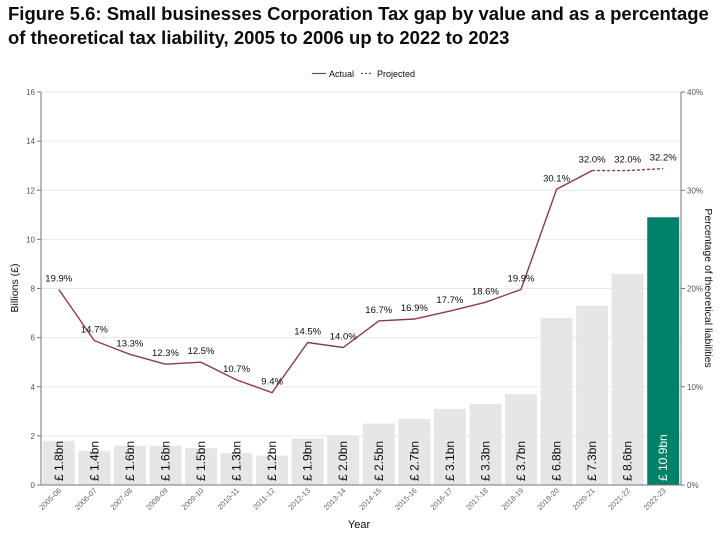 The image size is (724, 539). What do you see at coordinates (15, 287) in the screenshot?
I see `y-axis-title-left: Billions (£)` at bounding box center [15, 287].